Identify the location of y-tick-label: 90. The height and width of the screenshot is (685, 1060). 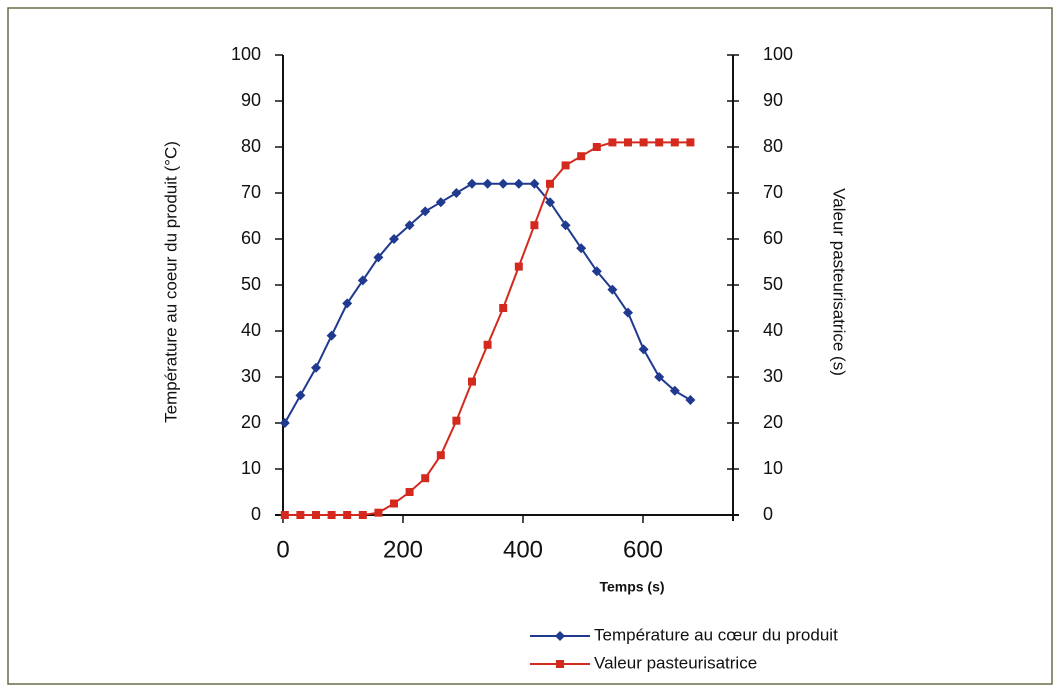
(251, 100).